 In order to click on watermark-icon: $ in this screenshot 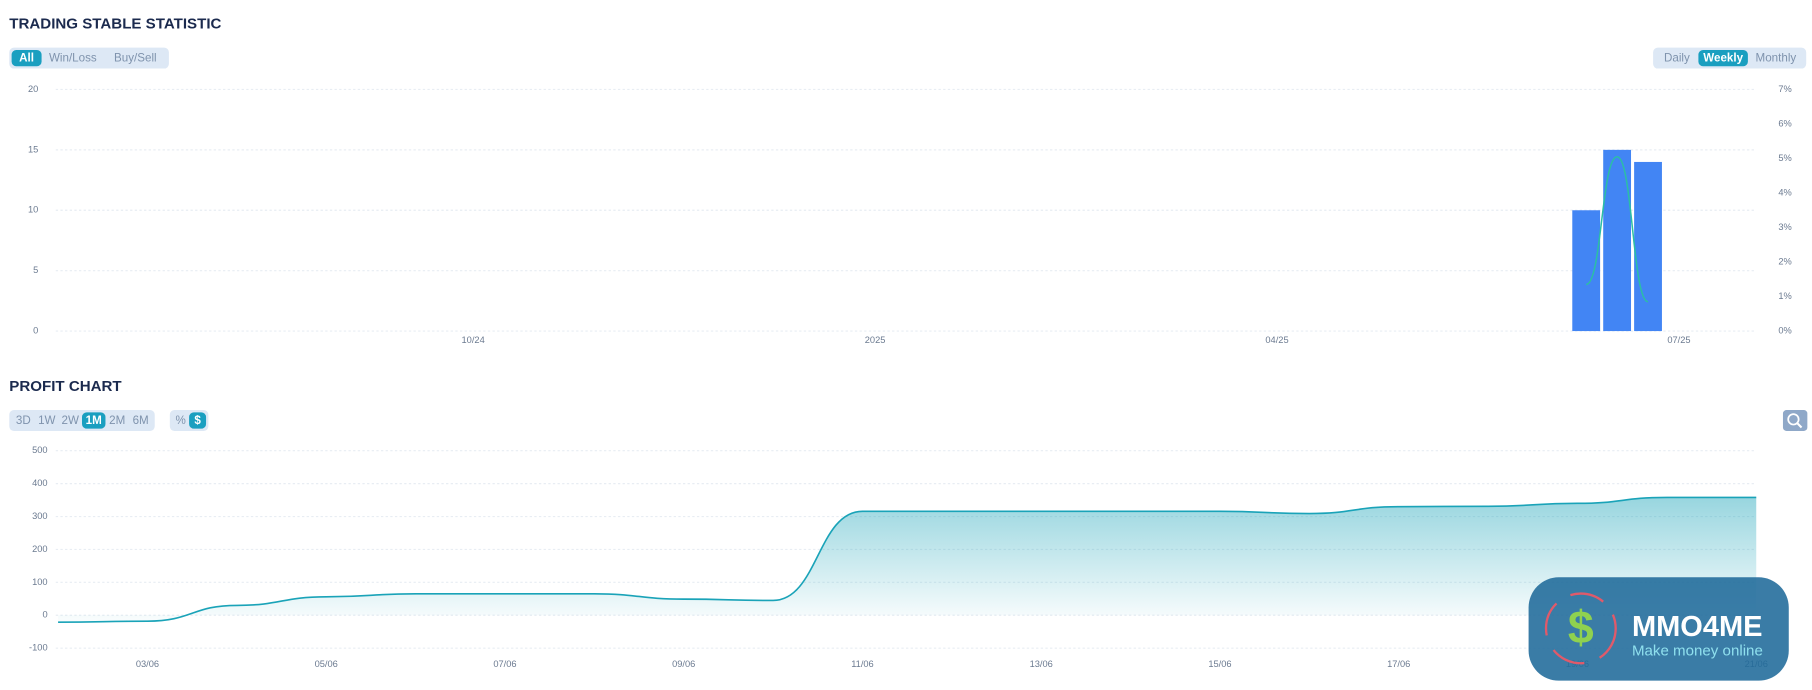, I will do `click(1581, 627)`.